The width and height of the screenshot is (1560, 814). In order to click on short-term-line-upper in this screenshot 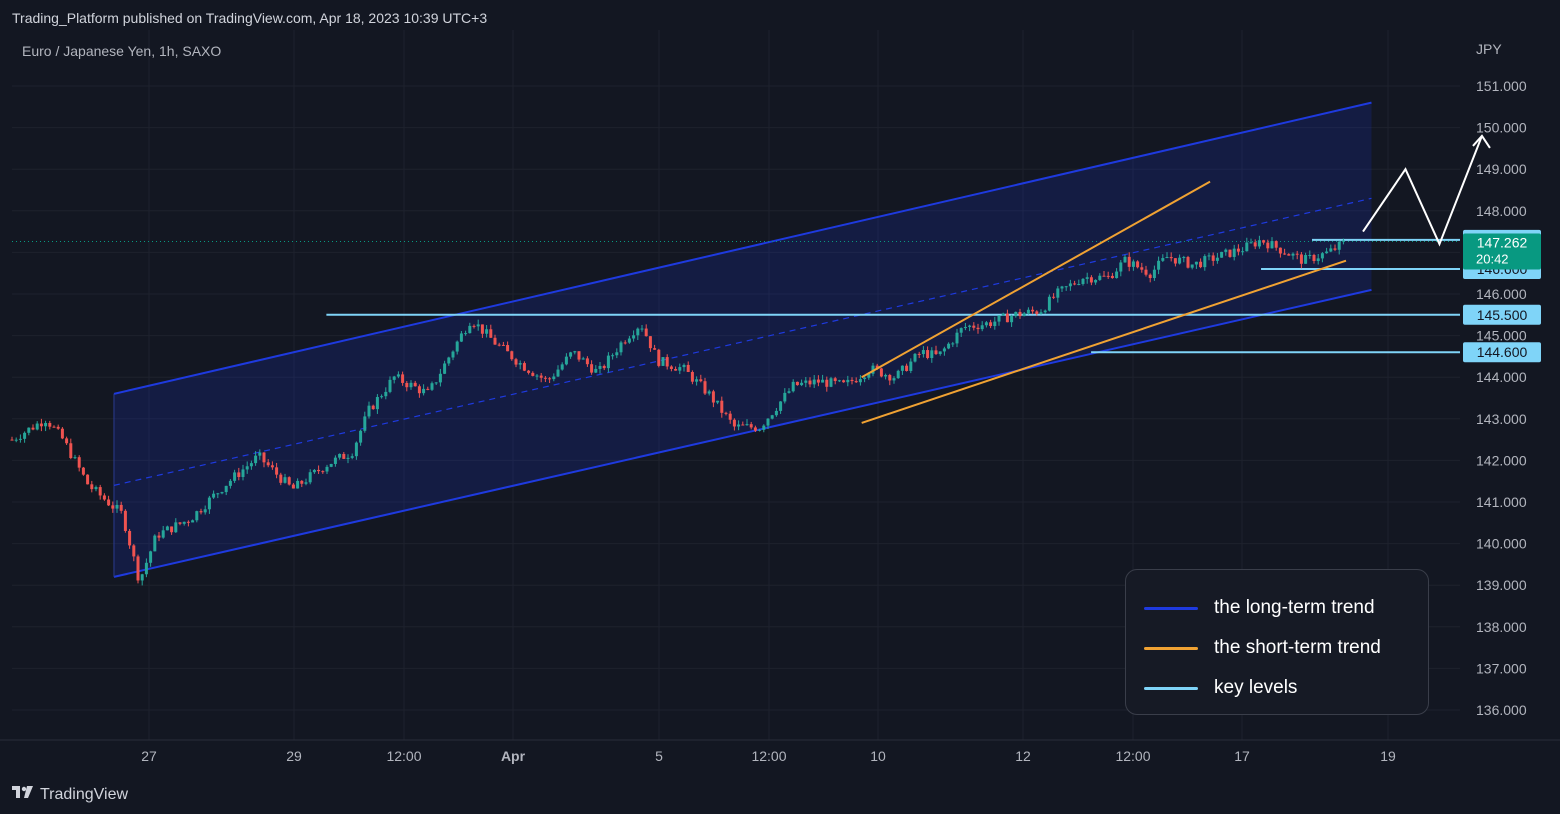, I will do `click(1036, 279)`.